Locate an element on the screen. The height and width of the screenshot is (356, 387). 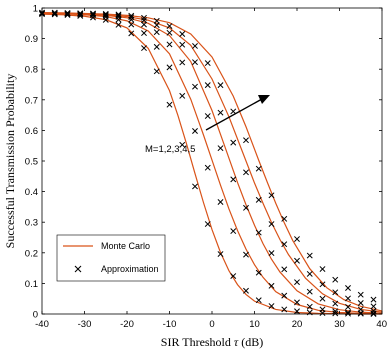
legend-label-approximation: Approximation is located at coordinates (130, 269).